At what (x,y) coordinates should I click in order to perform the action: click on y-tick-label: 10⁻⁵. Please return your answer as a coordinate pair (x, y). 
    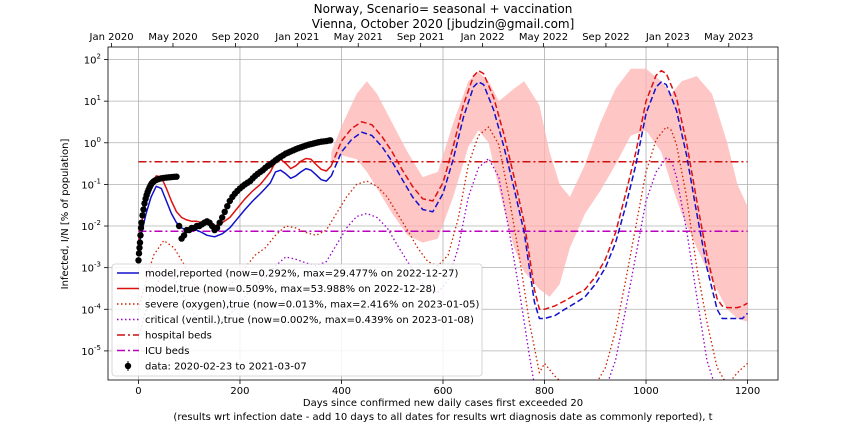
    Looking at the image, I should click on (91, 351).